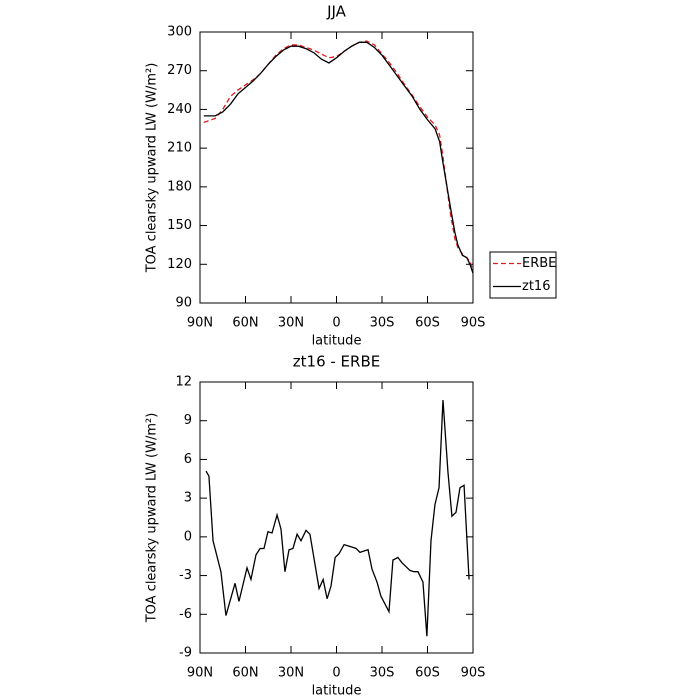  Describe the element at coordinates (179, 186) in the screenshot. I see `y-tick-label: 180` at that location.